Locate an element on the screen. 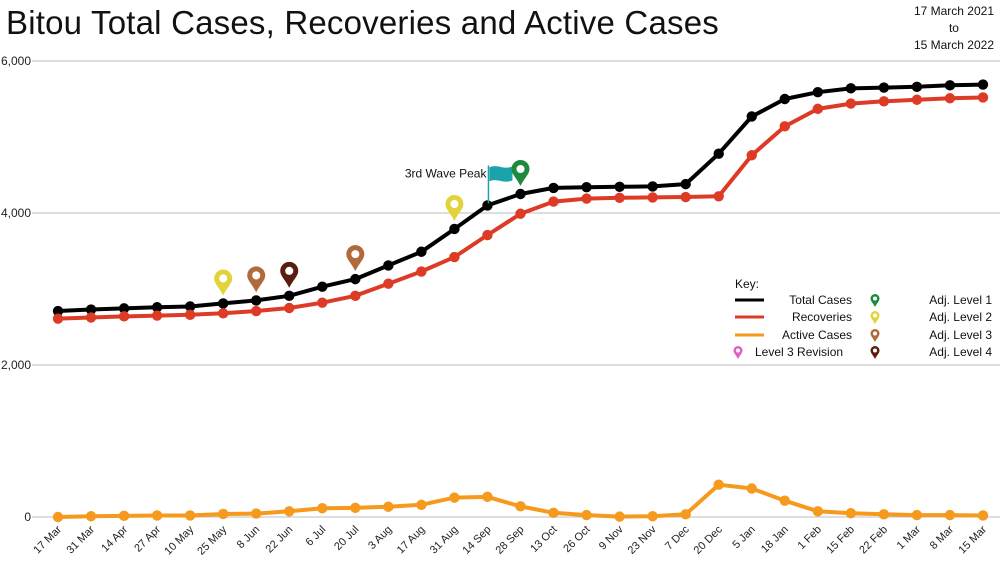 This screenshot has width=1000, height=565. date-range-to-word: to is located at coordinates (953, 28).